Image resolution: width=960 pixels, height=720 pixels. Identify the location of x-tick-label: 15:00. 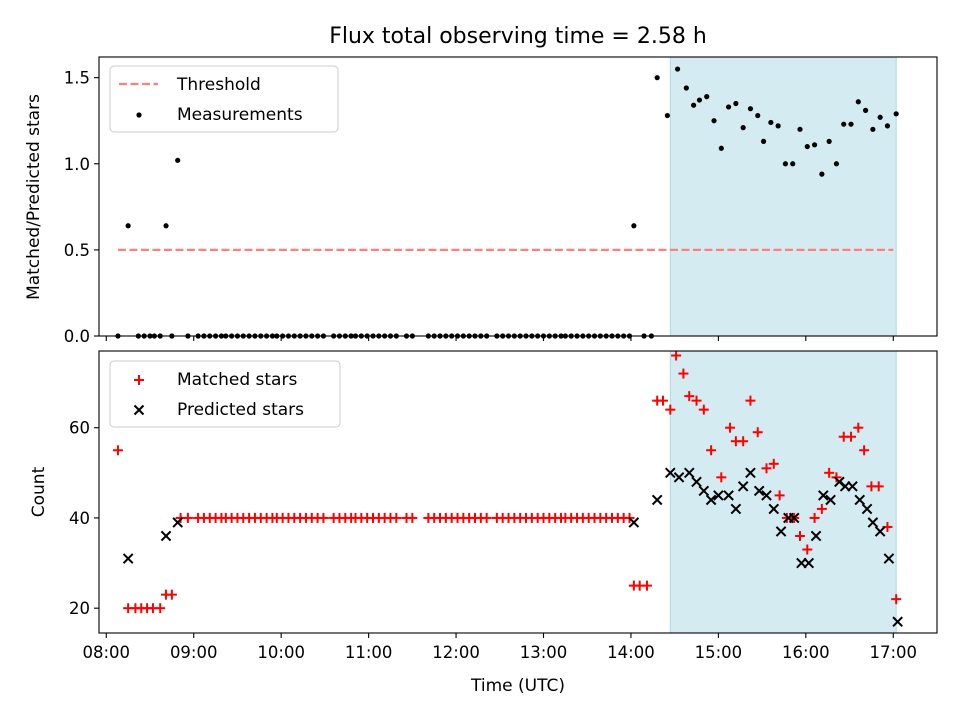
(719, 652).